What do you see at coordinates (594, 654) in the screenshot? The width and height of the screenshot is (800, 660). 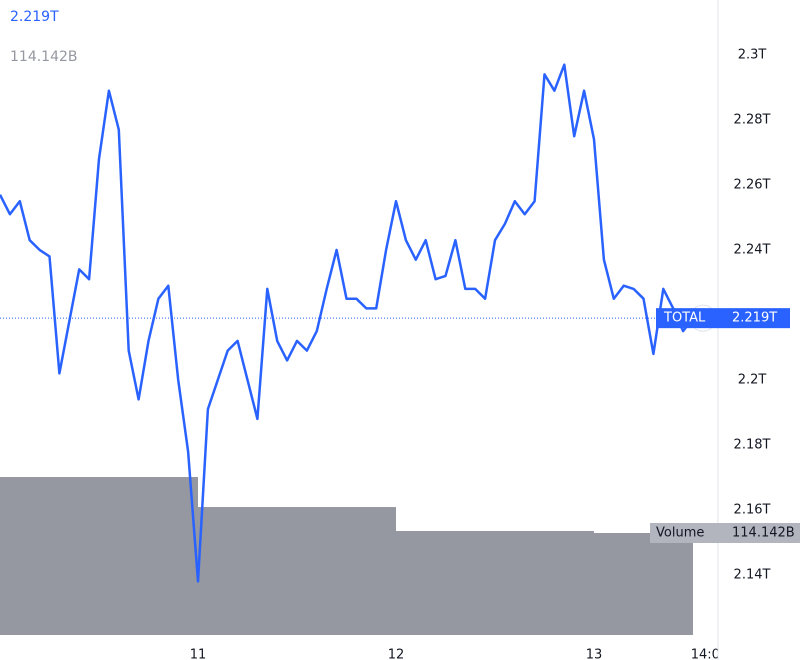 I see `x-tick-label: 13` at bounding box center [594, 654].